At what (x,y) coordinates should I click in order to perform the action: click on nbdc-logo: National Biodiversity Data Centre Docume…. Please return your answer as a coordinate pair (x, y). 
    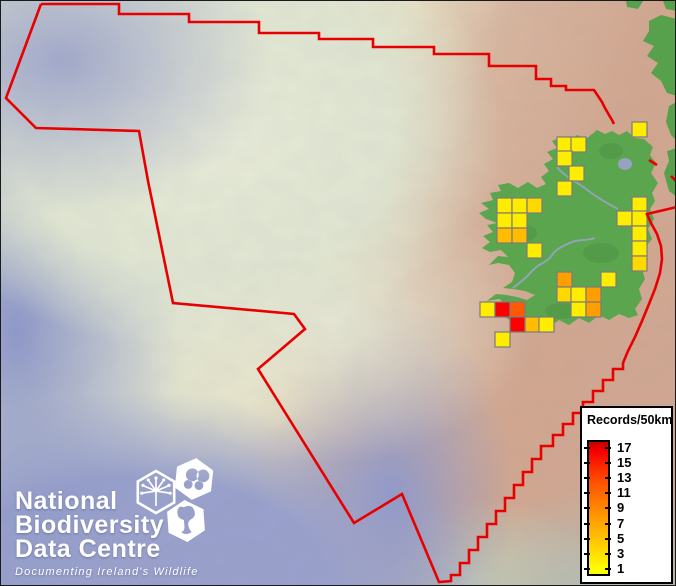
    Looking at the image, I should click on (145, 518).